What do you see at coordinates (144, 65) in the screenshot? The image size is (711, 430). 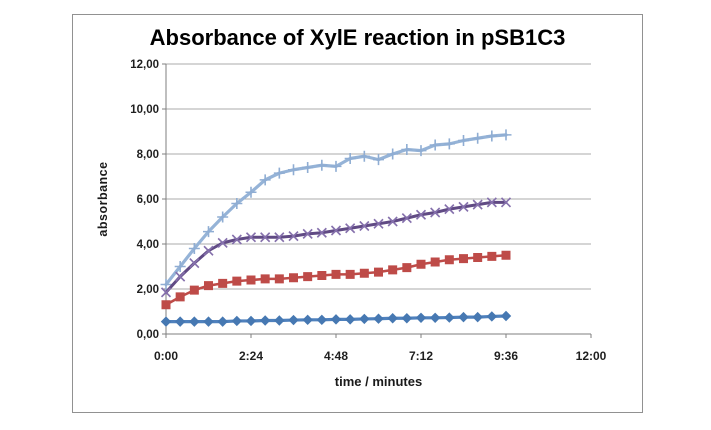 I see `y-tick-label: 12,00` at bounding box center [144, 65].